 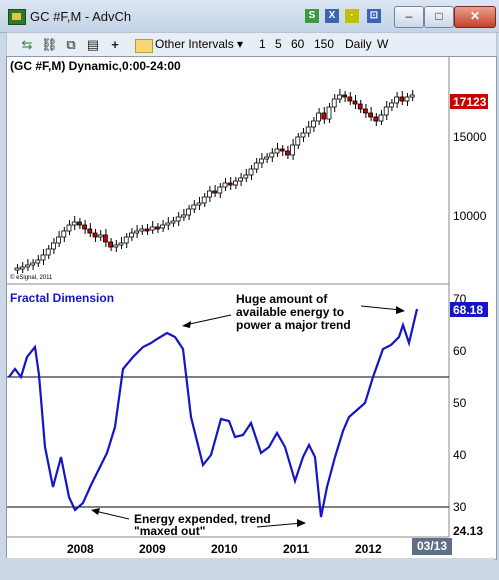 What do you see at coordinates (470, 102) in the screenshot?
I see `last-price-value: 17123` at bounding box center [470, 102].